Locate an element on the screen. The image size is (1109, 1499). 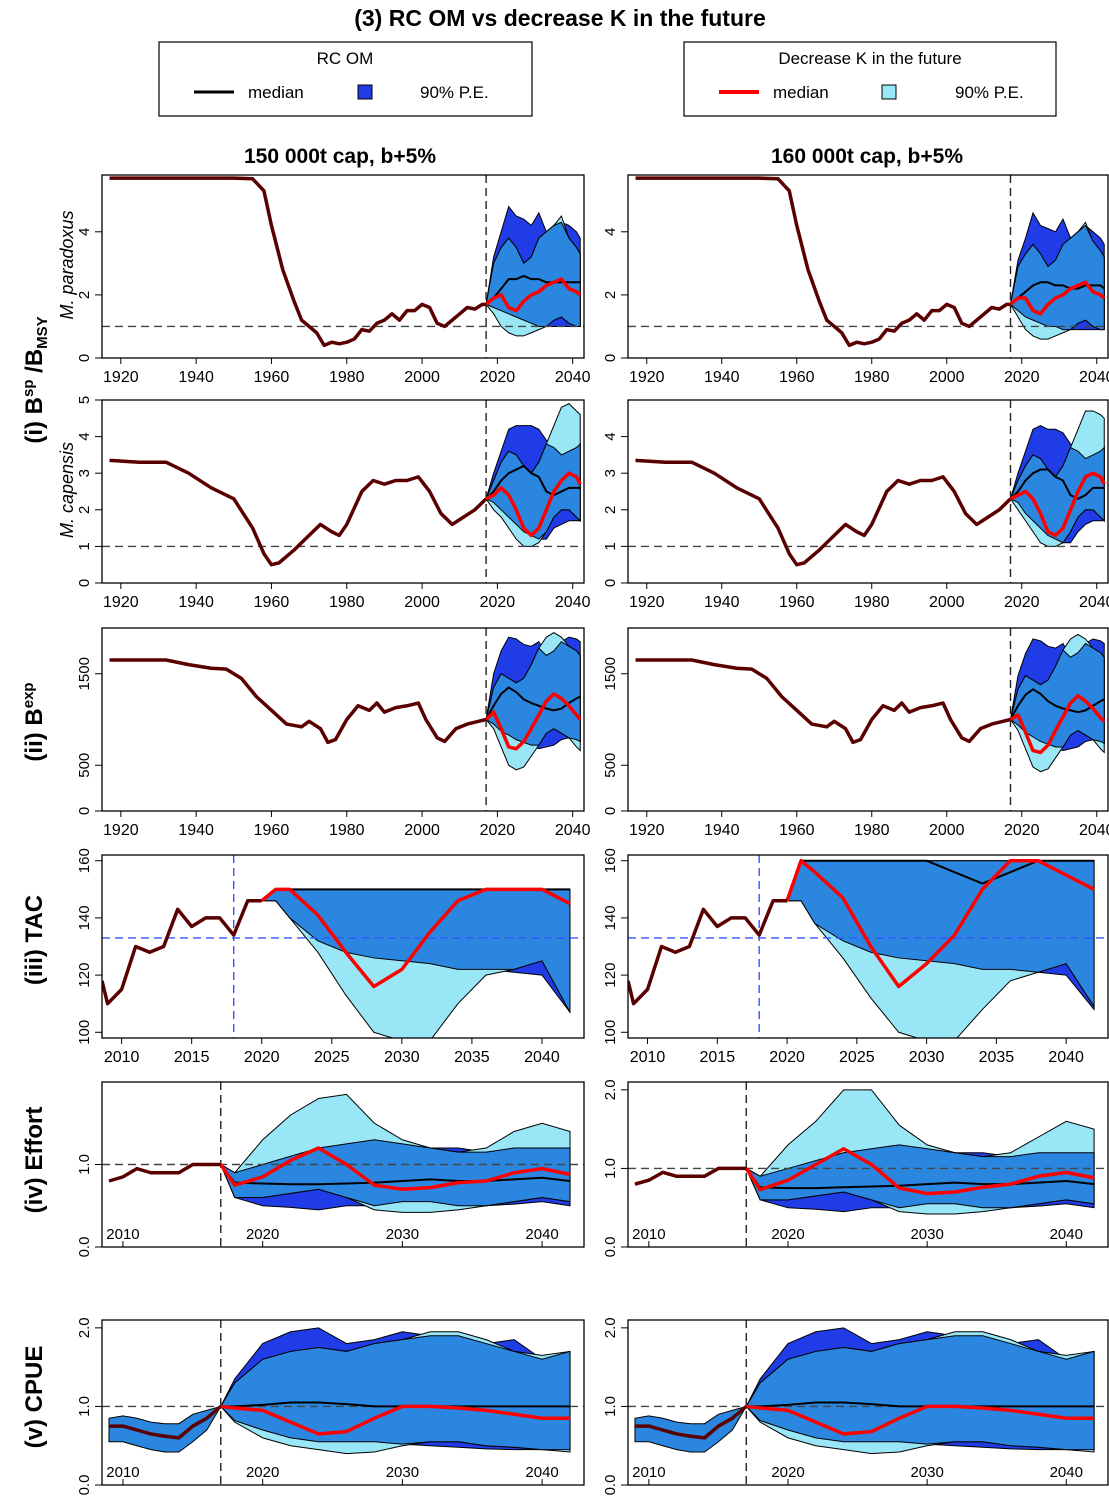
row-label-biomass-ratio: (i) Bsp /BMSY is located at coordinates (35, 379).